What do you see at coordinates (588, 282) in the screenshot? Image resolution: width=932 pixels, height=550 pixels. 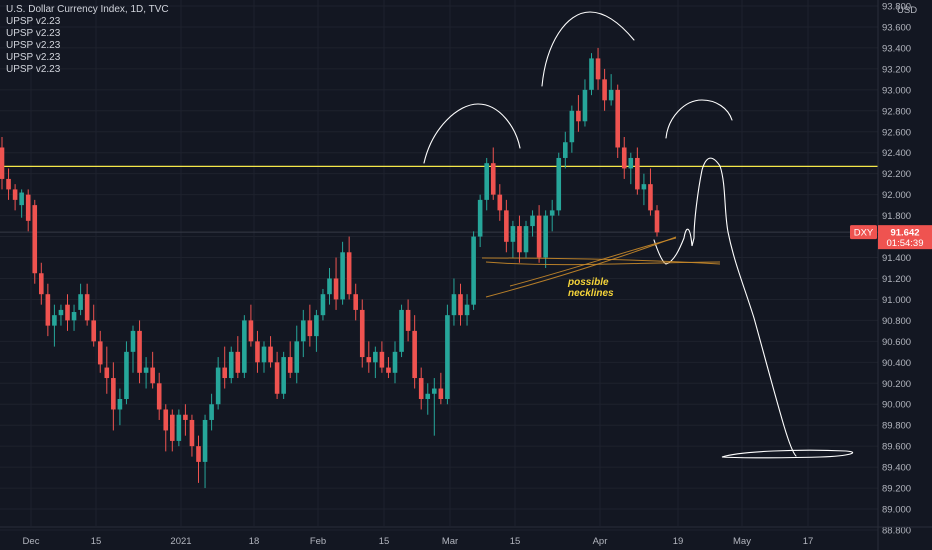 I see `annotation-line: possible` at bounding box center [588, 282].